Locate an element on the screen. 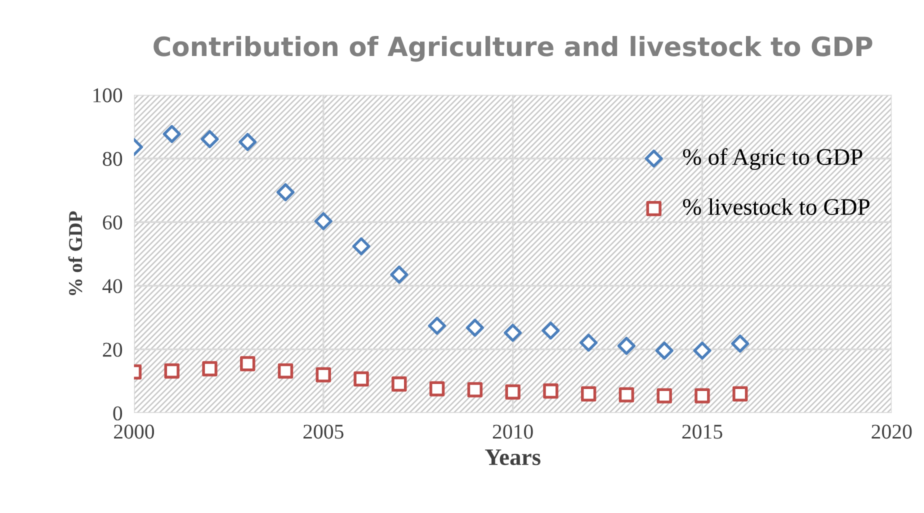  y-tick-label: 0 is located at coordinates (117, 413).